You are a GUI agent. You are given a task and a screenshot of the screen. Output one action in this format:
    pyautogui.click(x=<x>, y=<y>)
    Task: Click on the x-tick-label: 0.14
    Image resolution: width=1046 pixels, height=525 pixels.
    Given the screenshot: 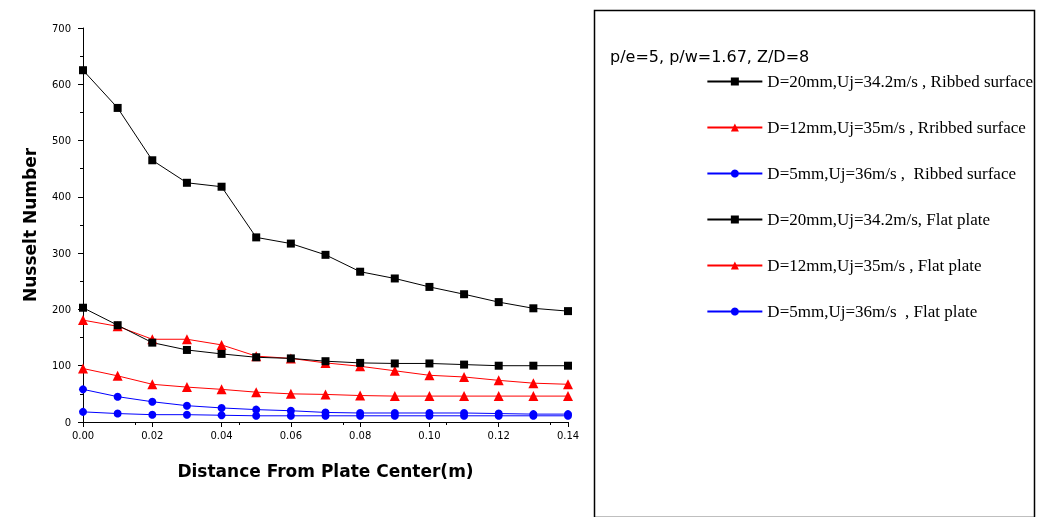 What is the action you would take?
    pyautogui.click(x=568, y=435)
    